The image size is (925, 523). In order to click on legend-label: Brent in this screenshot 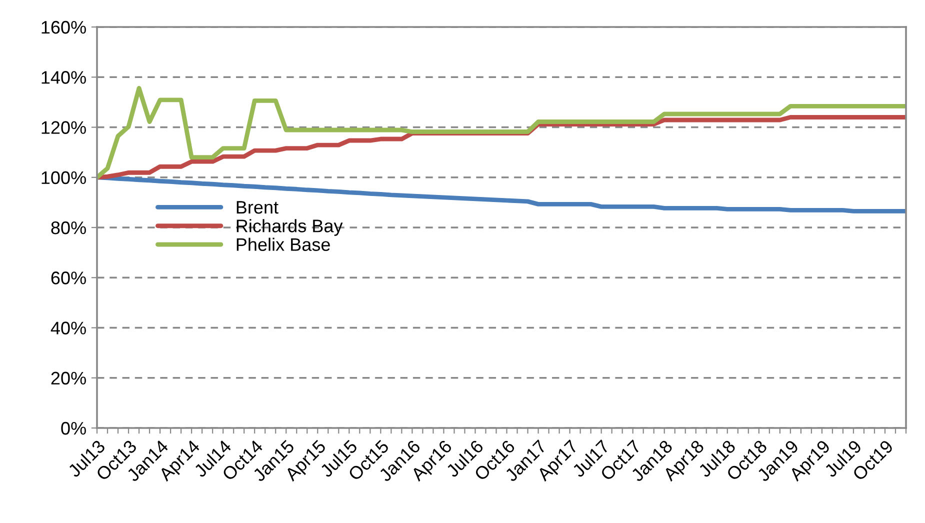, I will do `click(257, 207)`.